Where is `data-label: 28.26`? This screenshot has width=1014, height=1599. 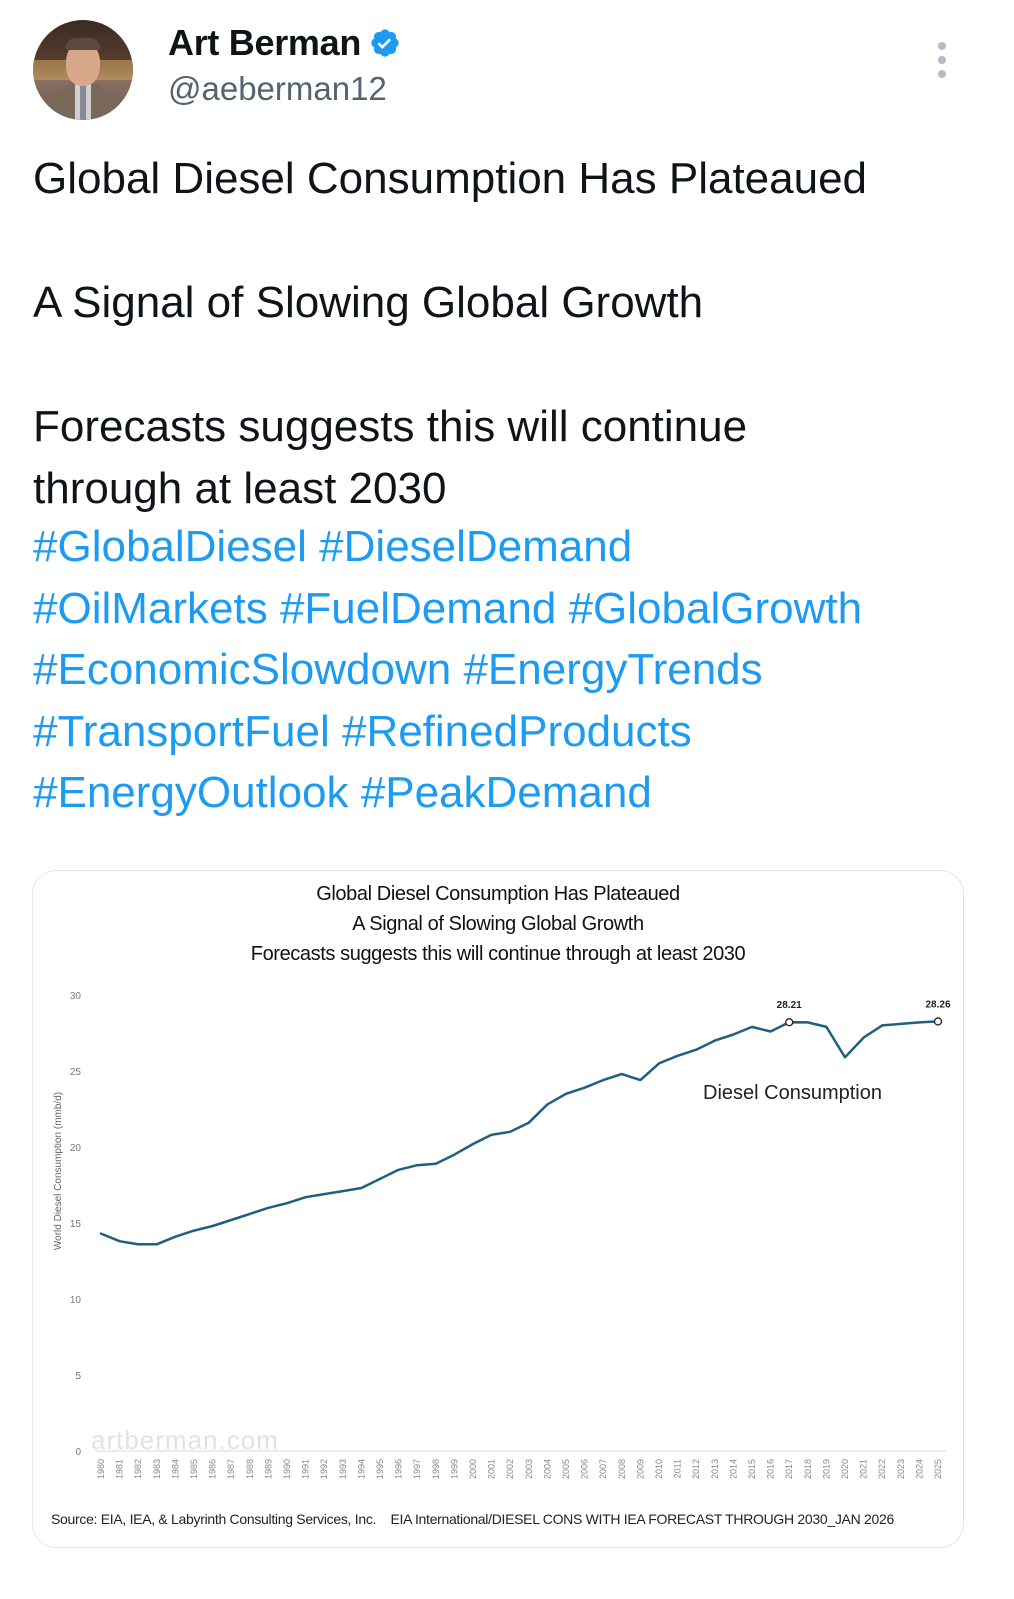 data-label: 28.26 is located at coordinates (937, 1004).